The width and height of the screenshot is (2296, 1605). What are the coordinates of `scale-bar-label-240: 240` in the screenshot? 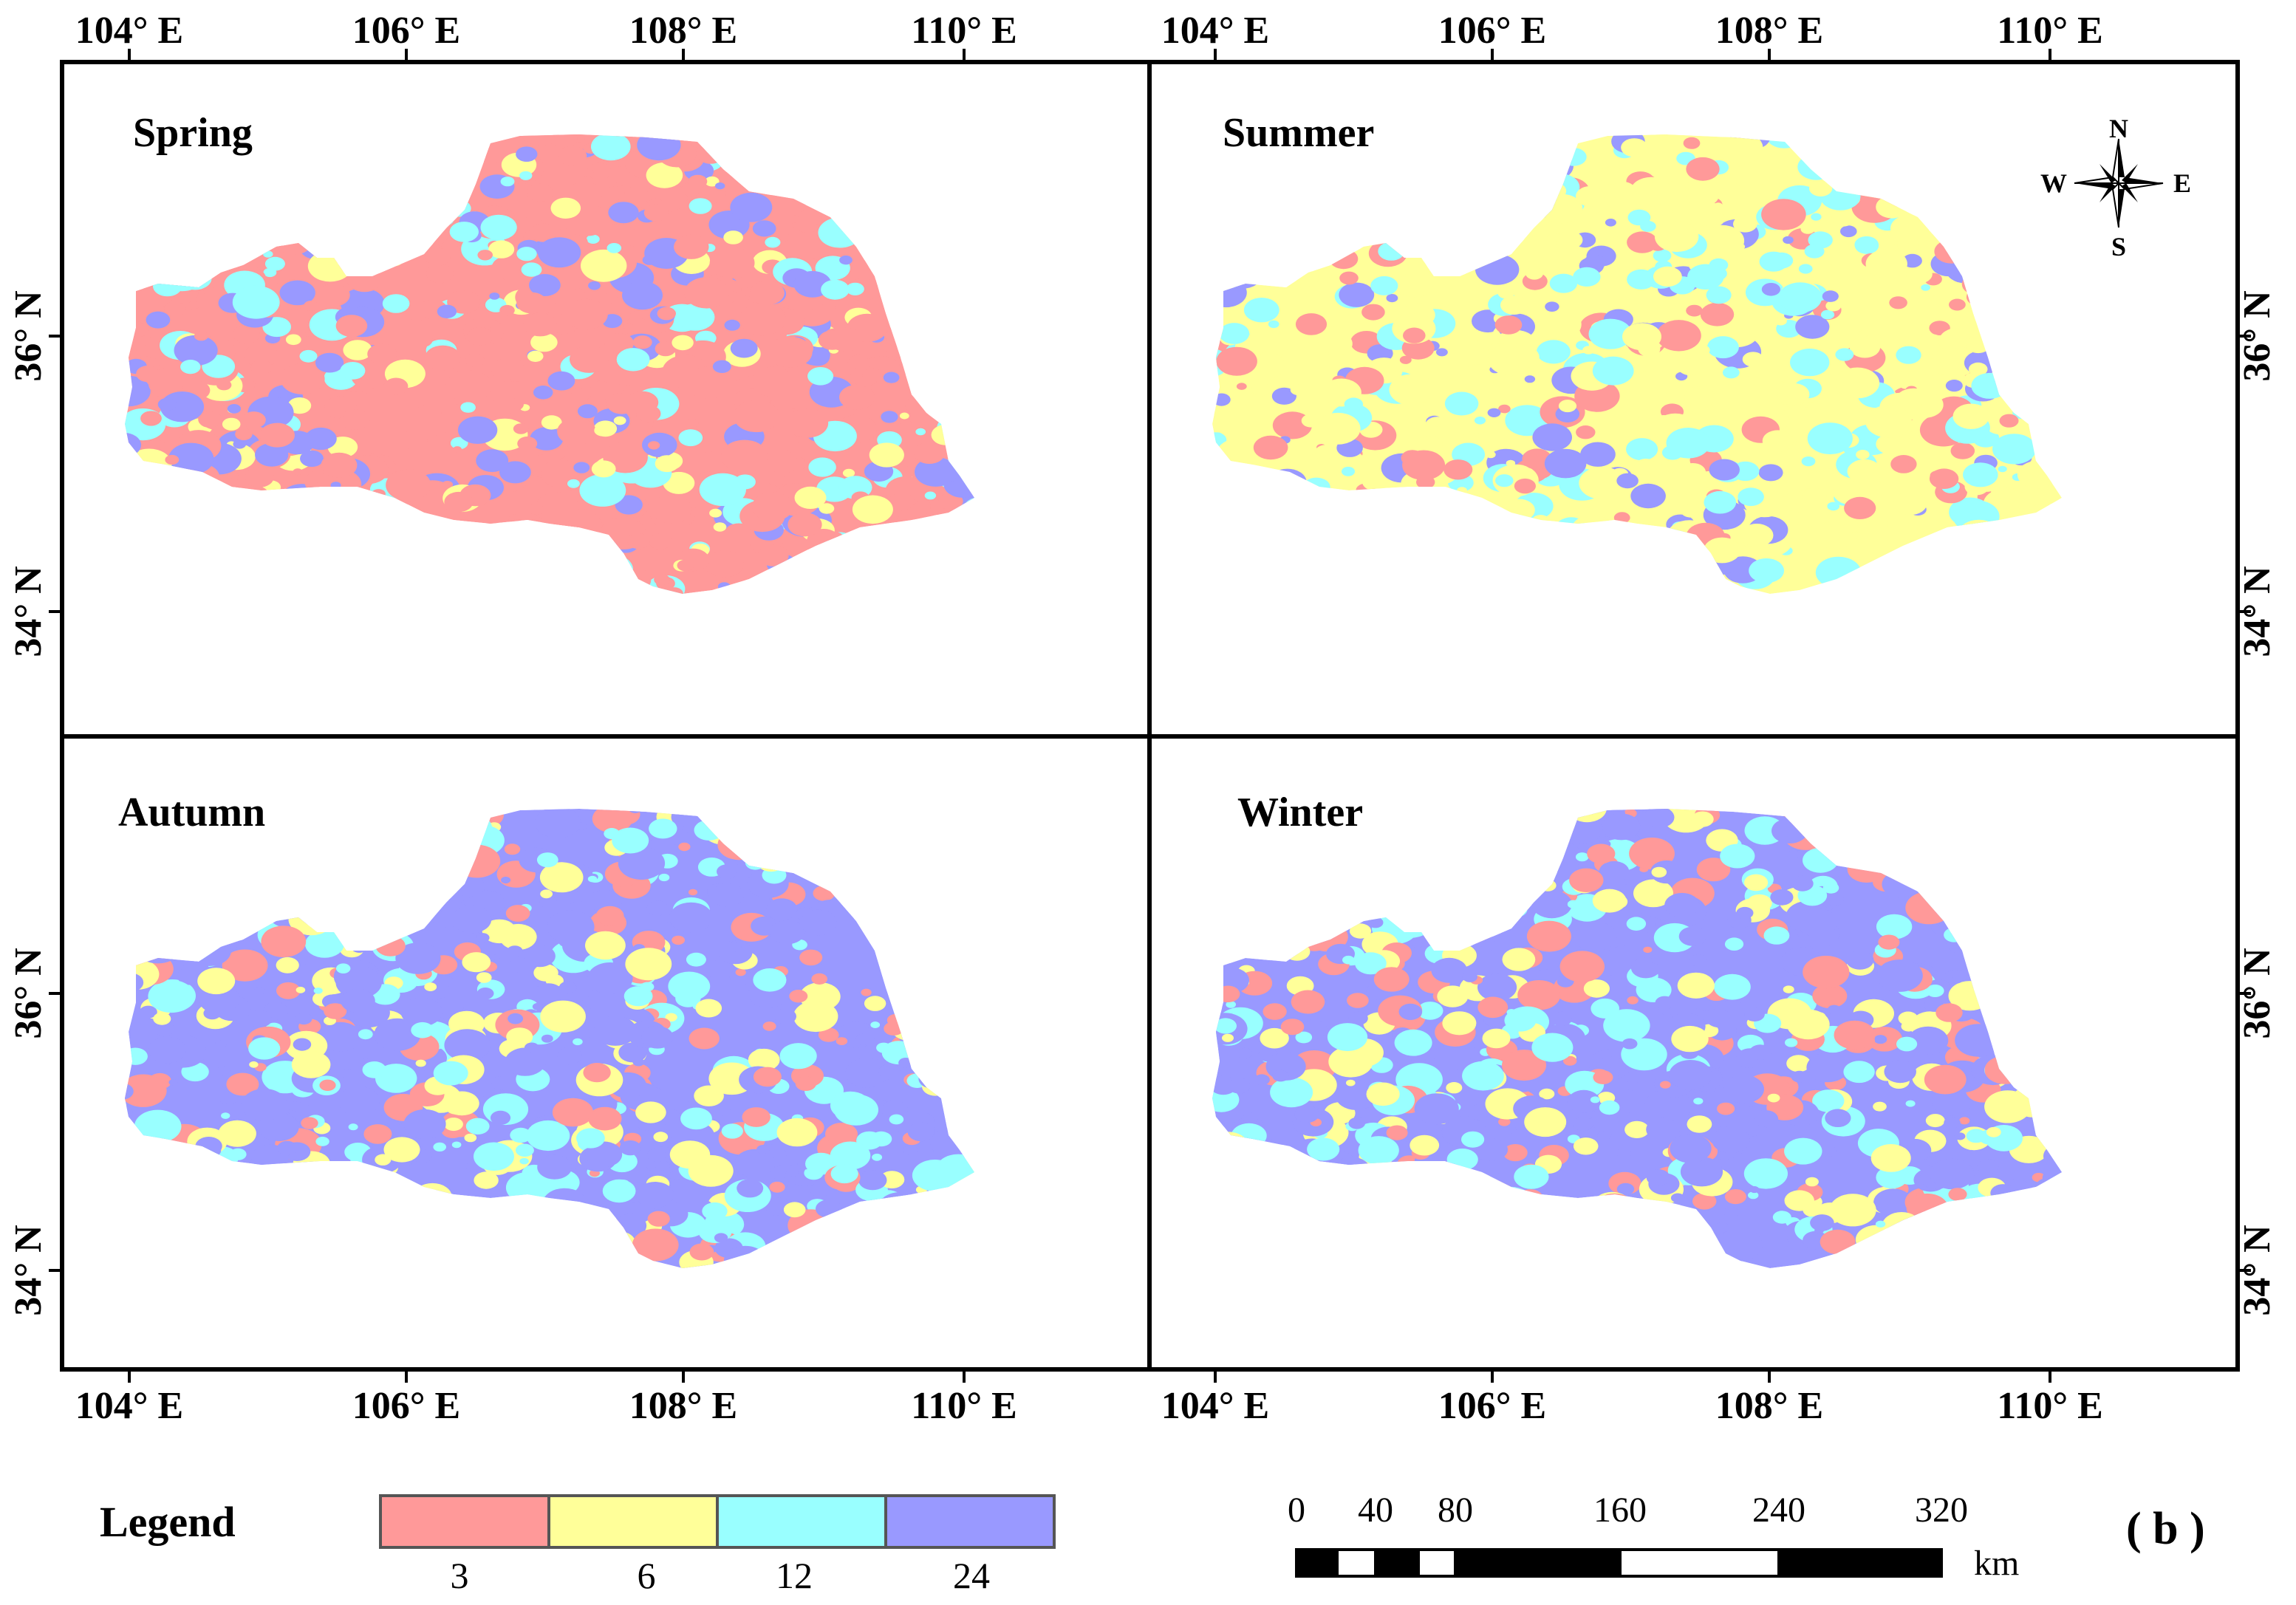 It's located at (1779, 1510).